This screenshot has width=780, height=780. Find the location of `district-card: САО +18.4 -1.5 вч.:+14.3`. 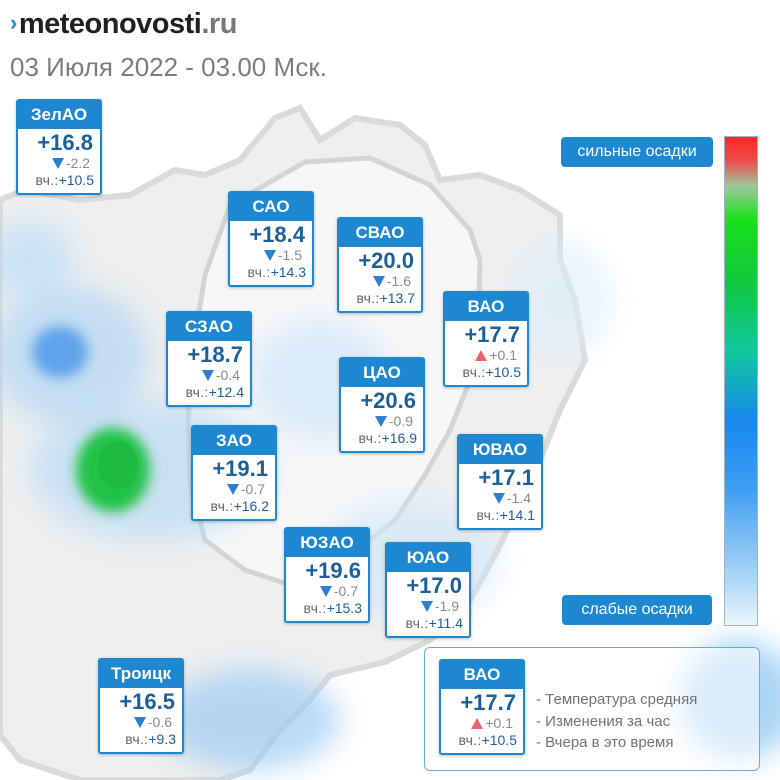

district-card: САО +18.4 -1.5 вч.:+14.3 is located at coordinates (271, 239).